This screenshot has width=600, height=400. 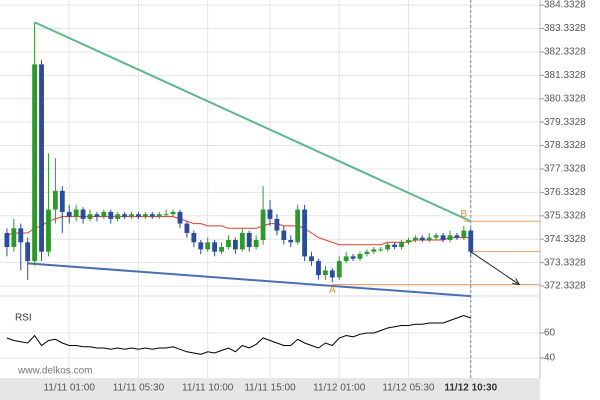 I want to click on y-tick-label: 60, so click(x=550, y=333).